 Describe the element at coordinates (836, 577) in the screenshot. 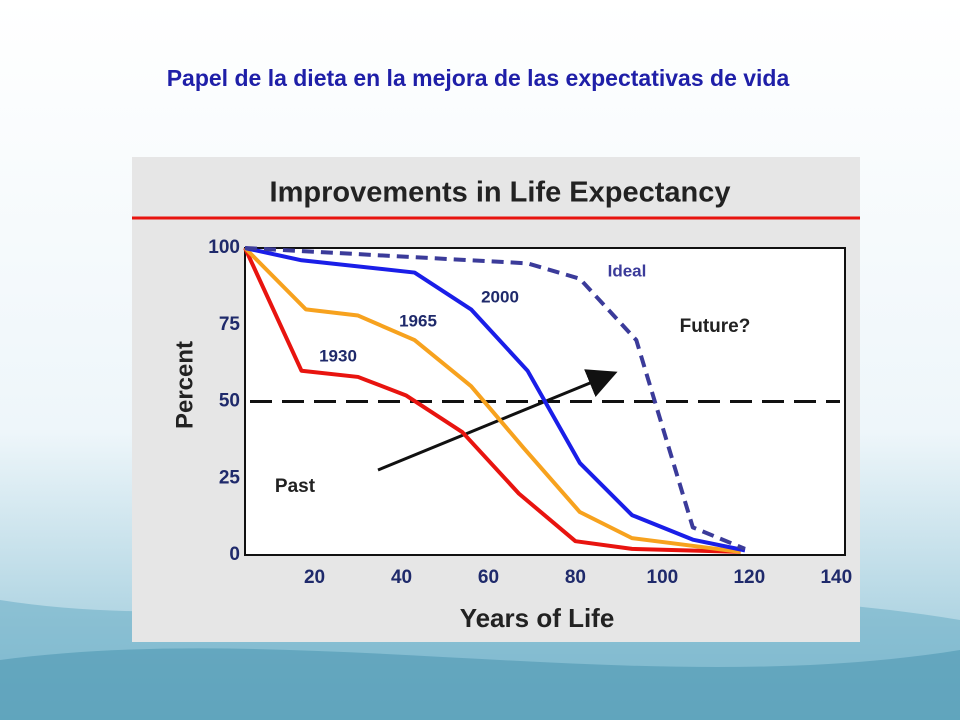

I see `x-tick-label: 140` at that location.